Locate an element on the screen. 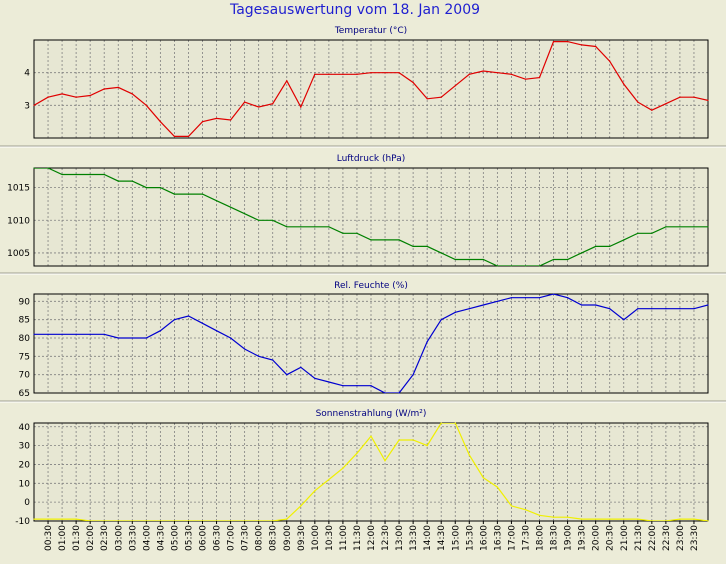 The width and height of the screenshot is (726, 564). x-tick-label: 16:00 is located at coordinates (484, 538).